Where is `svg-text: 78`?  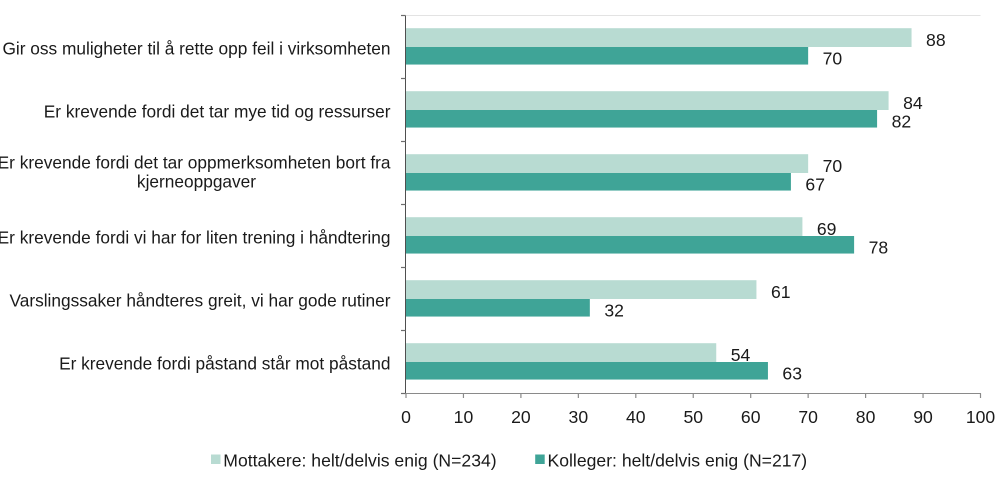
svg-text: 78 is located at coordinates (879, 247).